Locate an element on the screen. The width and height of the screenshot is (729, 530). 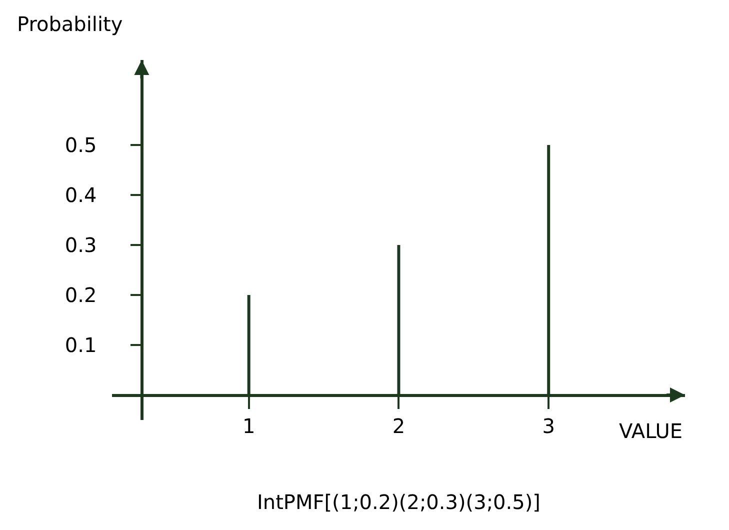
y-tick-label: 0.2 is located at coordinates (80, 295).